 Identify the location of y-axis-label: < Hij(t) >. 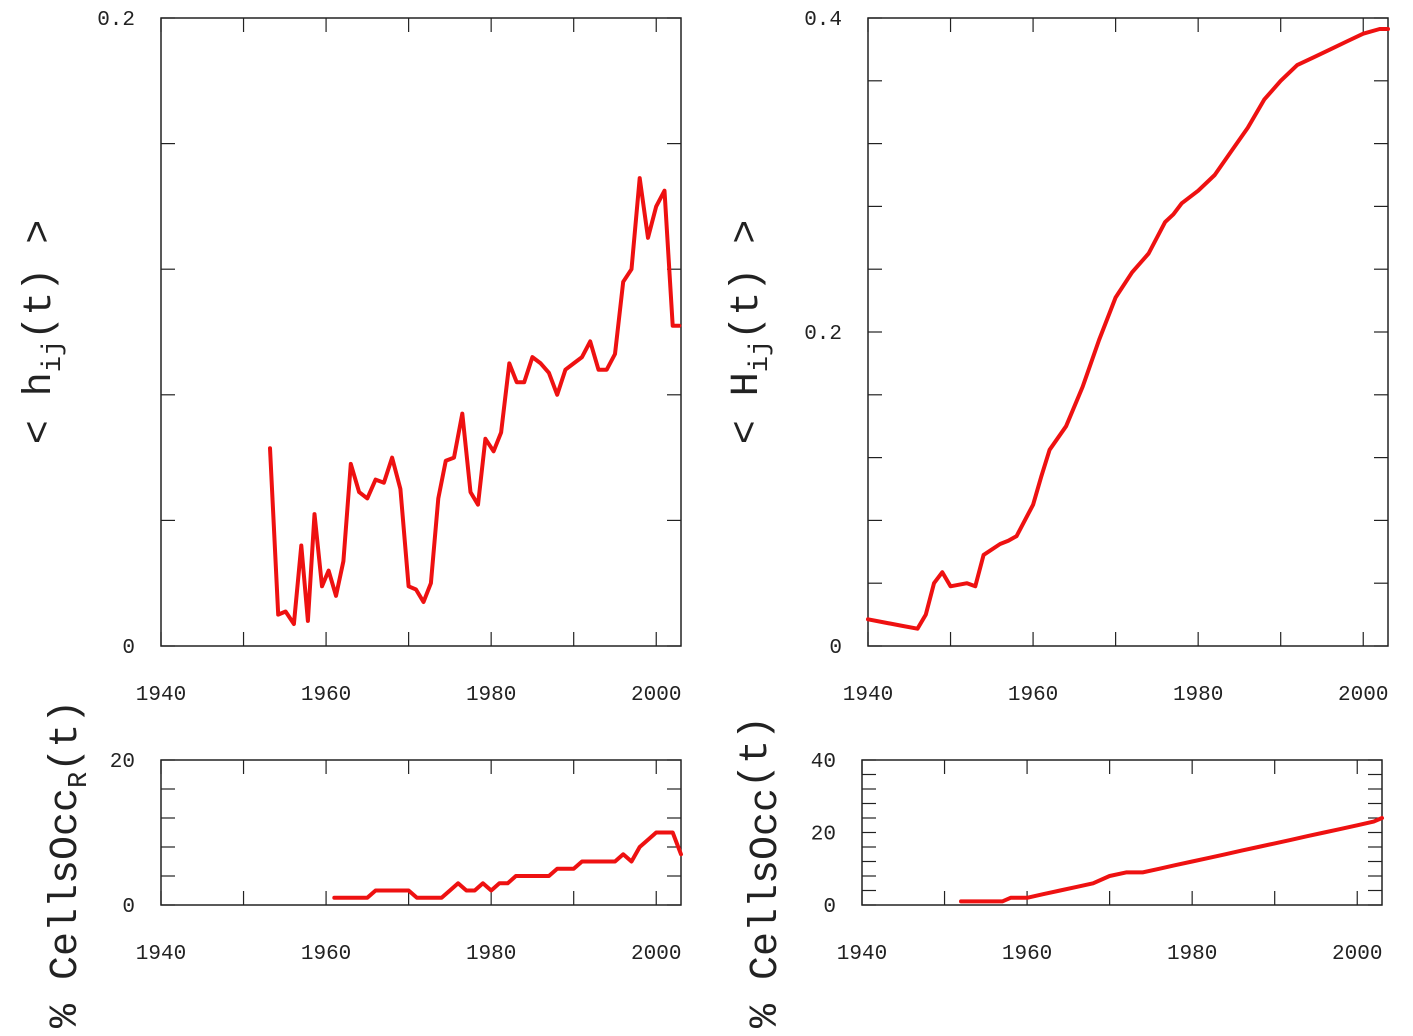
(750, 332).